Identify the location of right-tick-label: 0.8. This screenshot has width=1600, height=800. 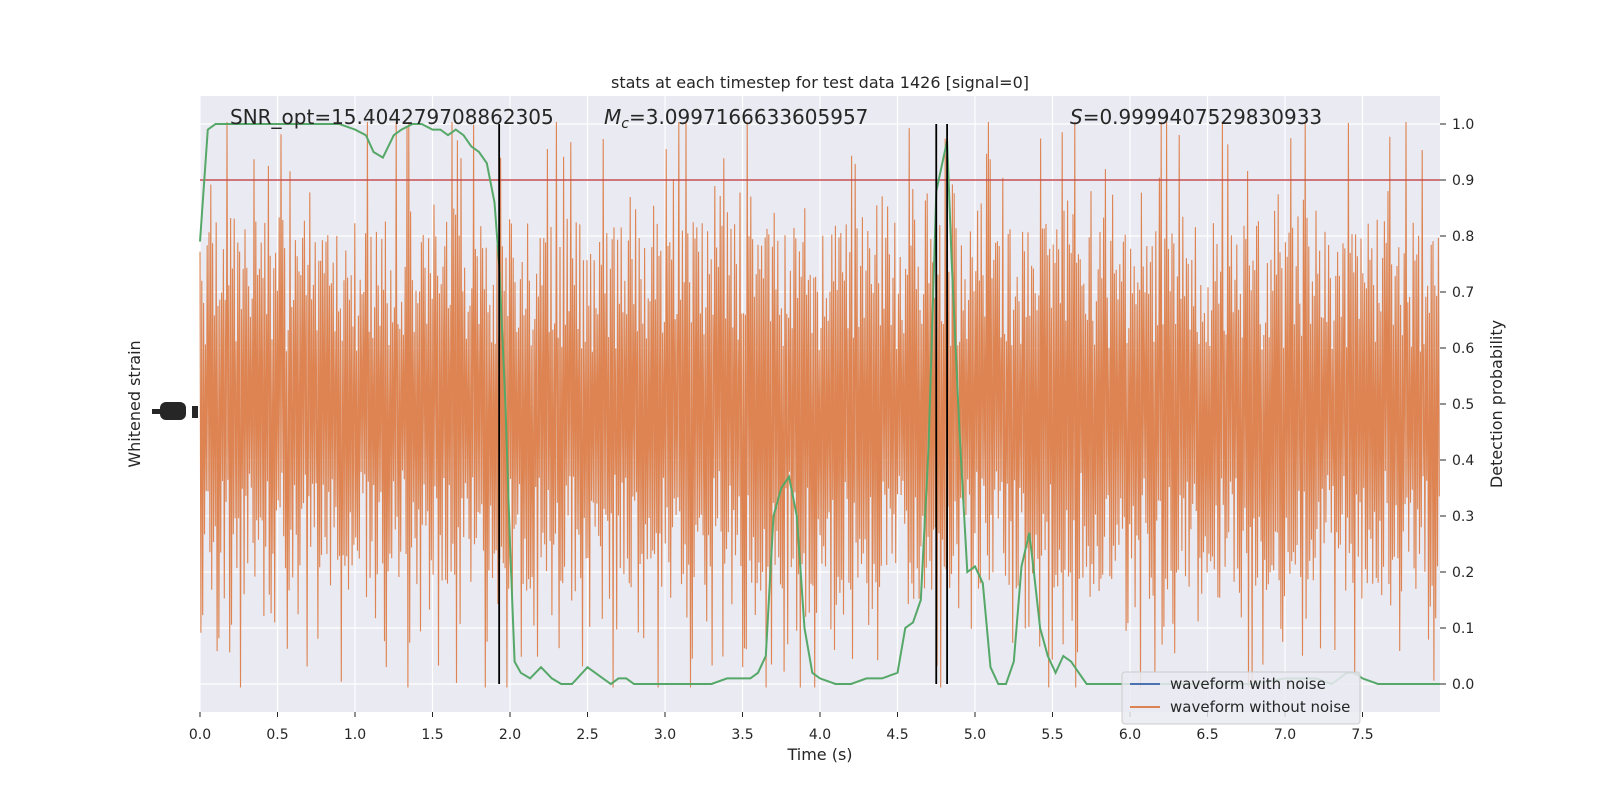
(1463, 237).